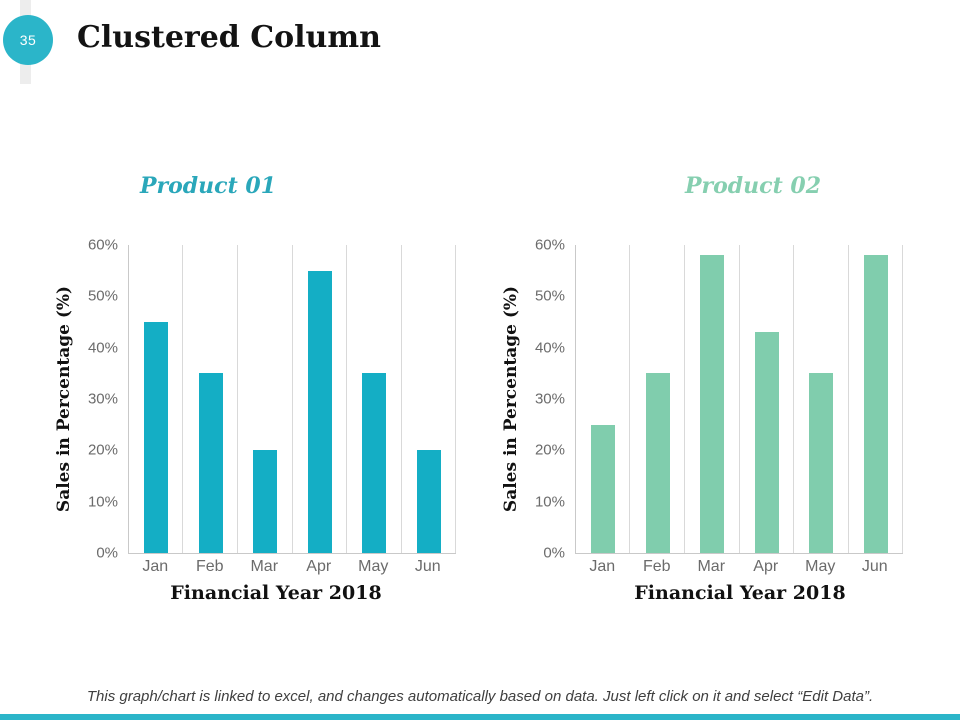  I want to click on slide-number-badge: 35, so click(28, 40).